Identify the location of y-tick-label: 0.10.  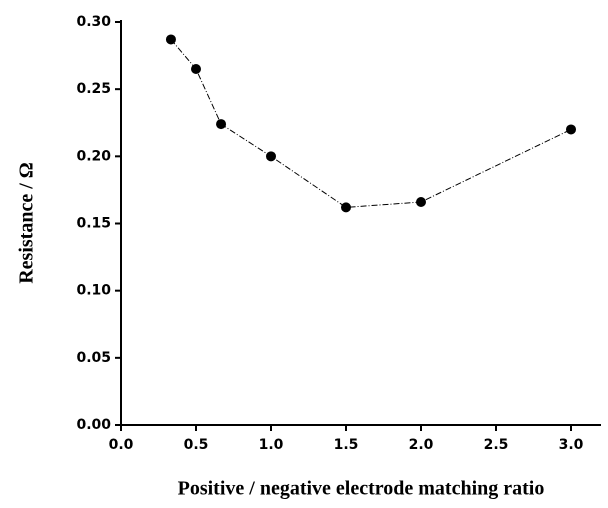
(93, 291).